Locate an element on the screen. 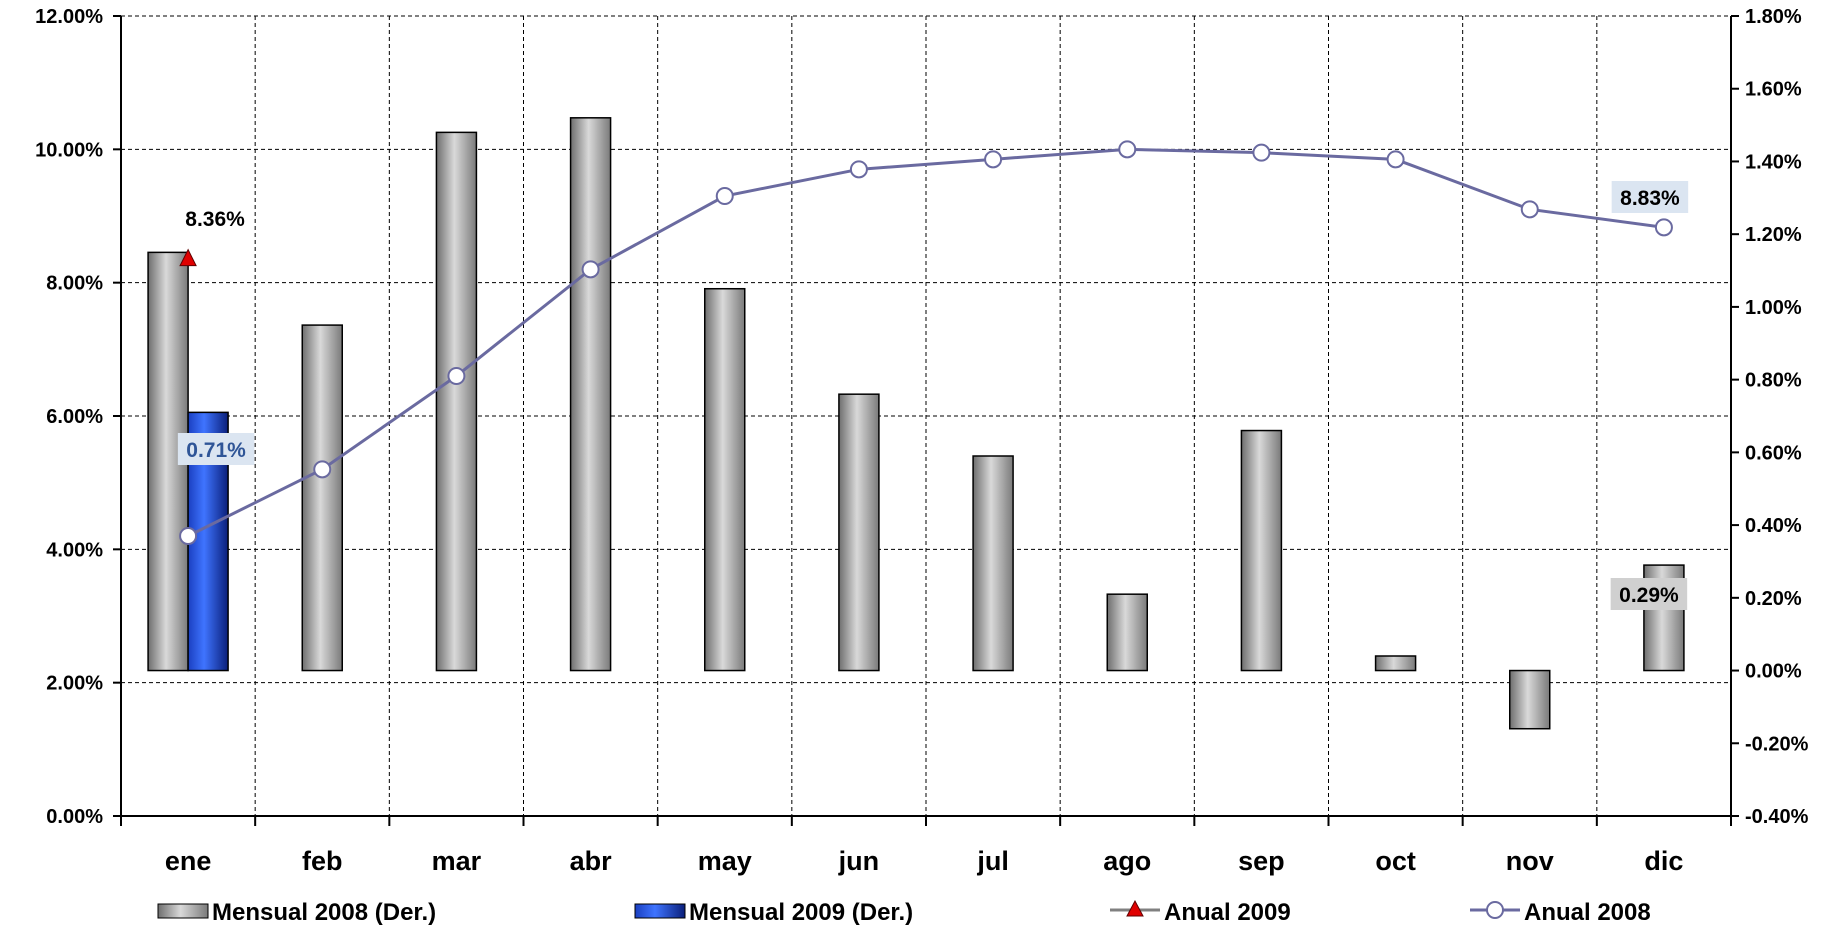 This screenshot has height=931, width=1841. x-tick-label-sep: sep is located at coordinates (1261, 861).